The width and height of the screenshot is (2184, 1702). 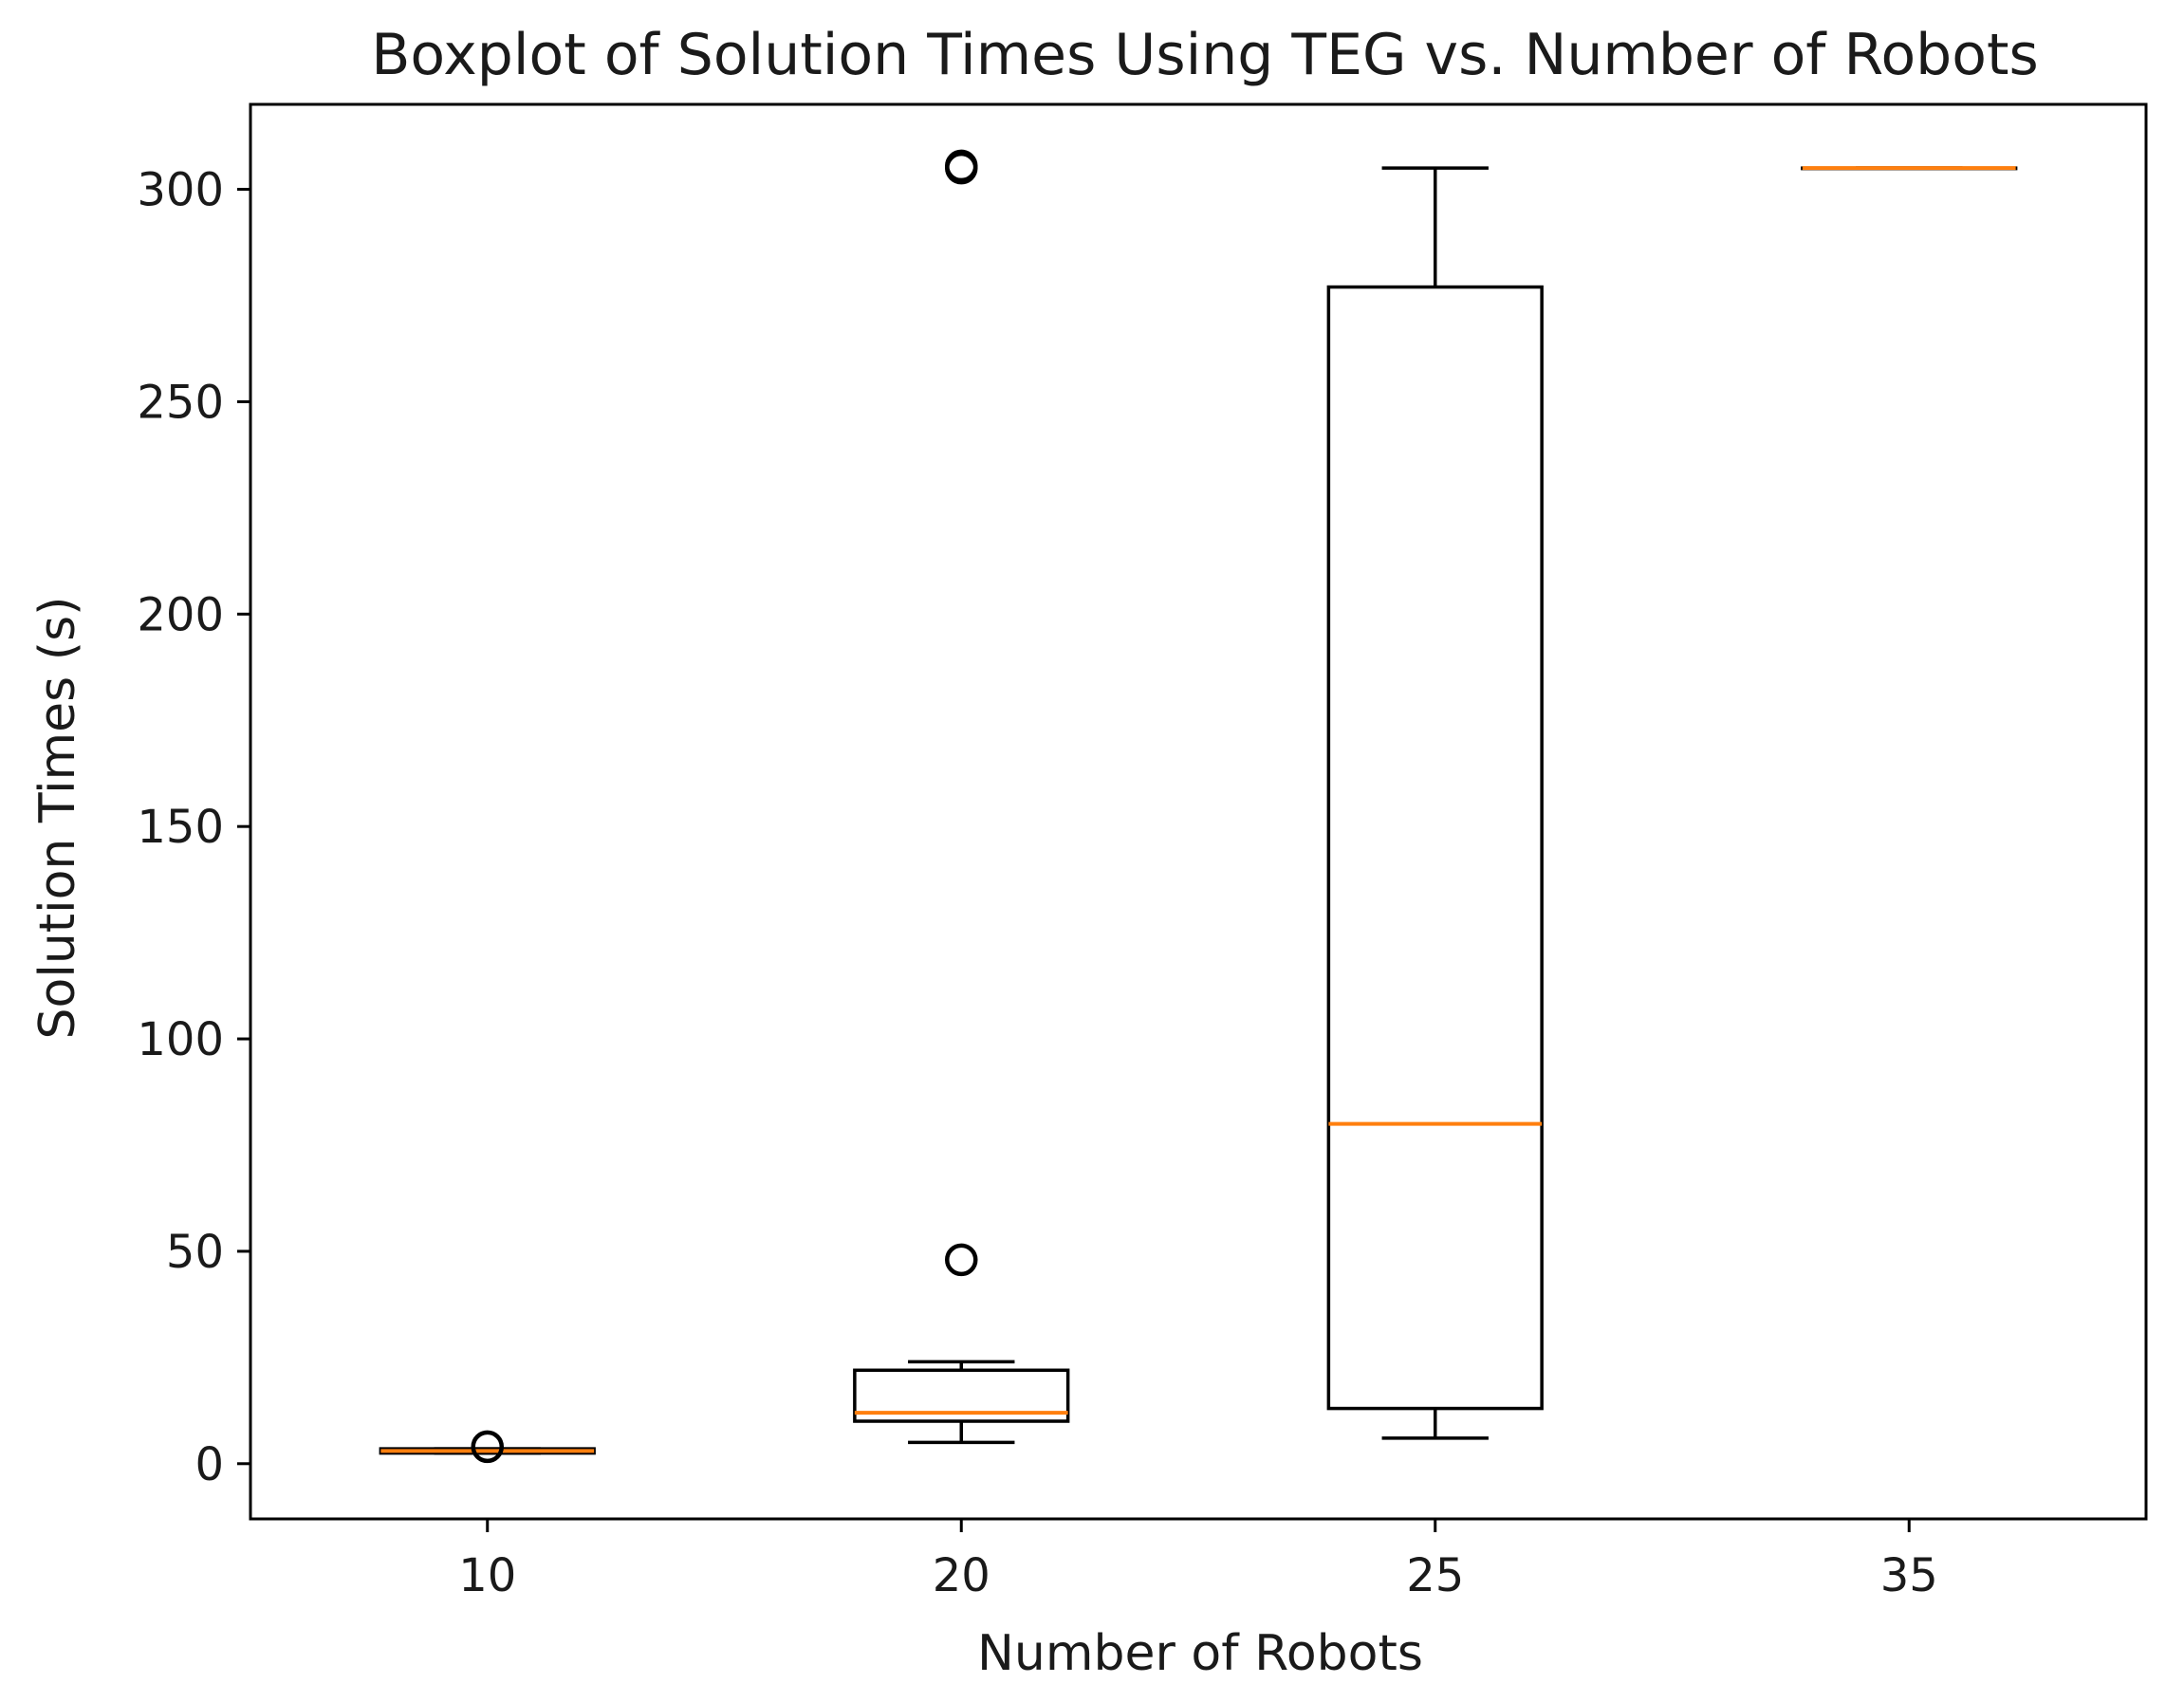 I want to click on y-tick-label: 0, so click(x=209, y=1464).